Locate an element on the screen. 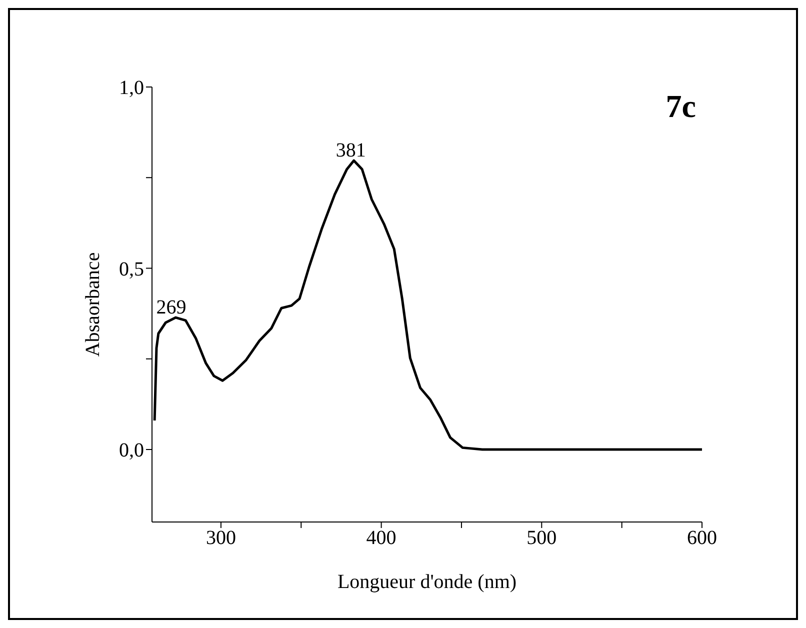 The width and height of the screenshot is (806, 628). x-axis-title: Longueur d'onde (nm) is located at coordinates (427, 582).